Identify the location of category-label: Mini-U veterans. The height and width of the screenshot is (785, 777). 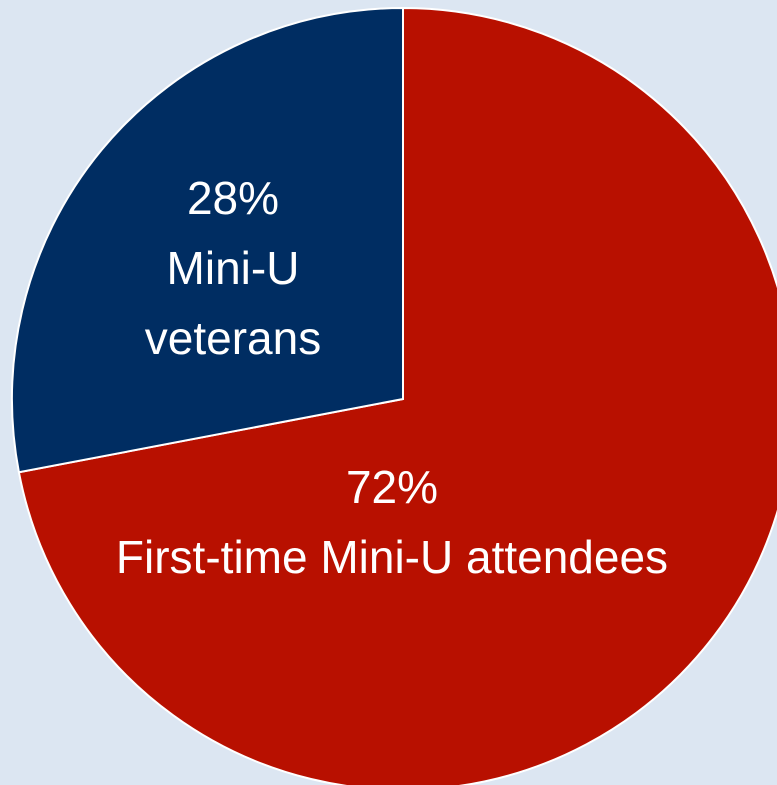
(233, 303).